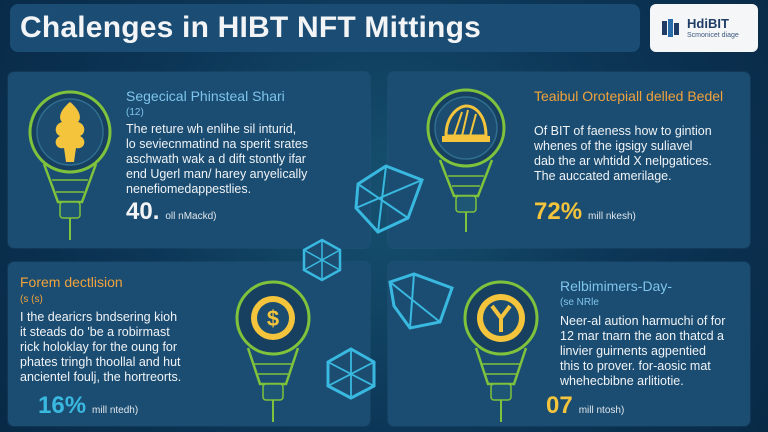 The height and width of the screenshot is (432, 768). I want to click on card-4-line: whehecbibne arlitiotie., so click(622, 381).